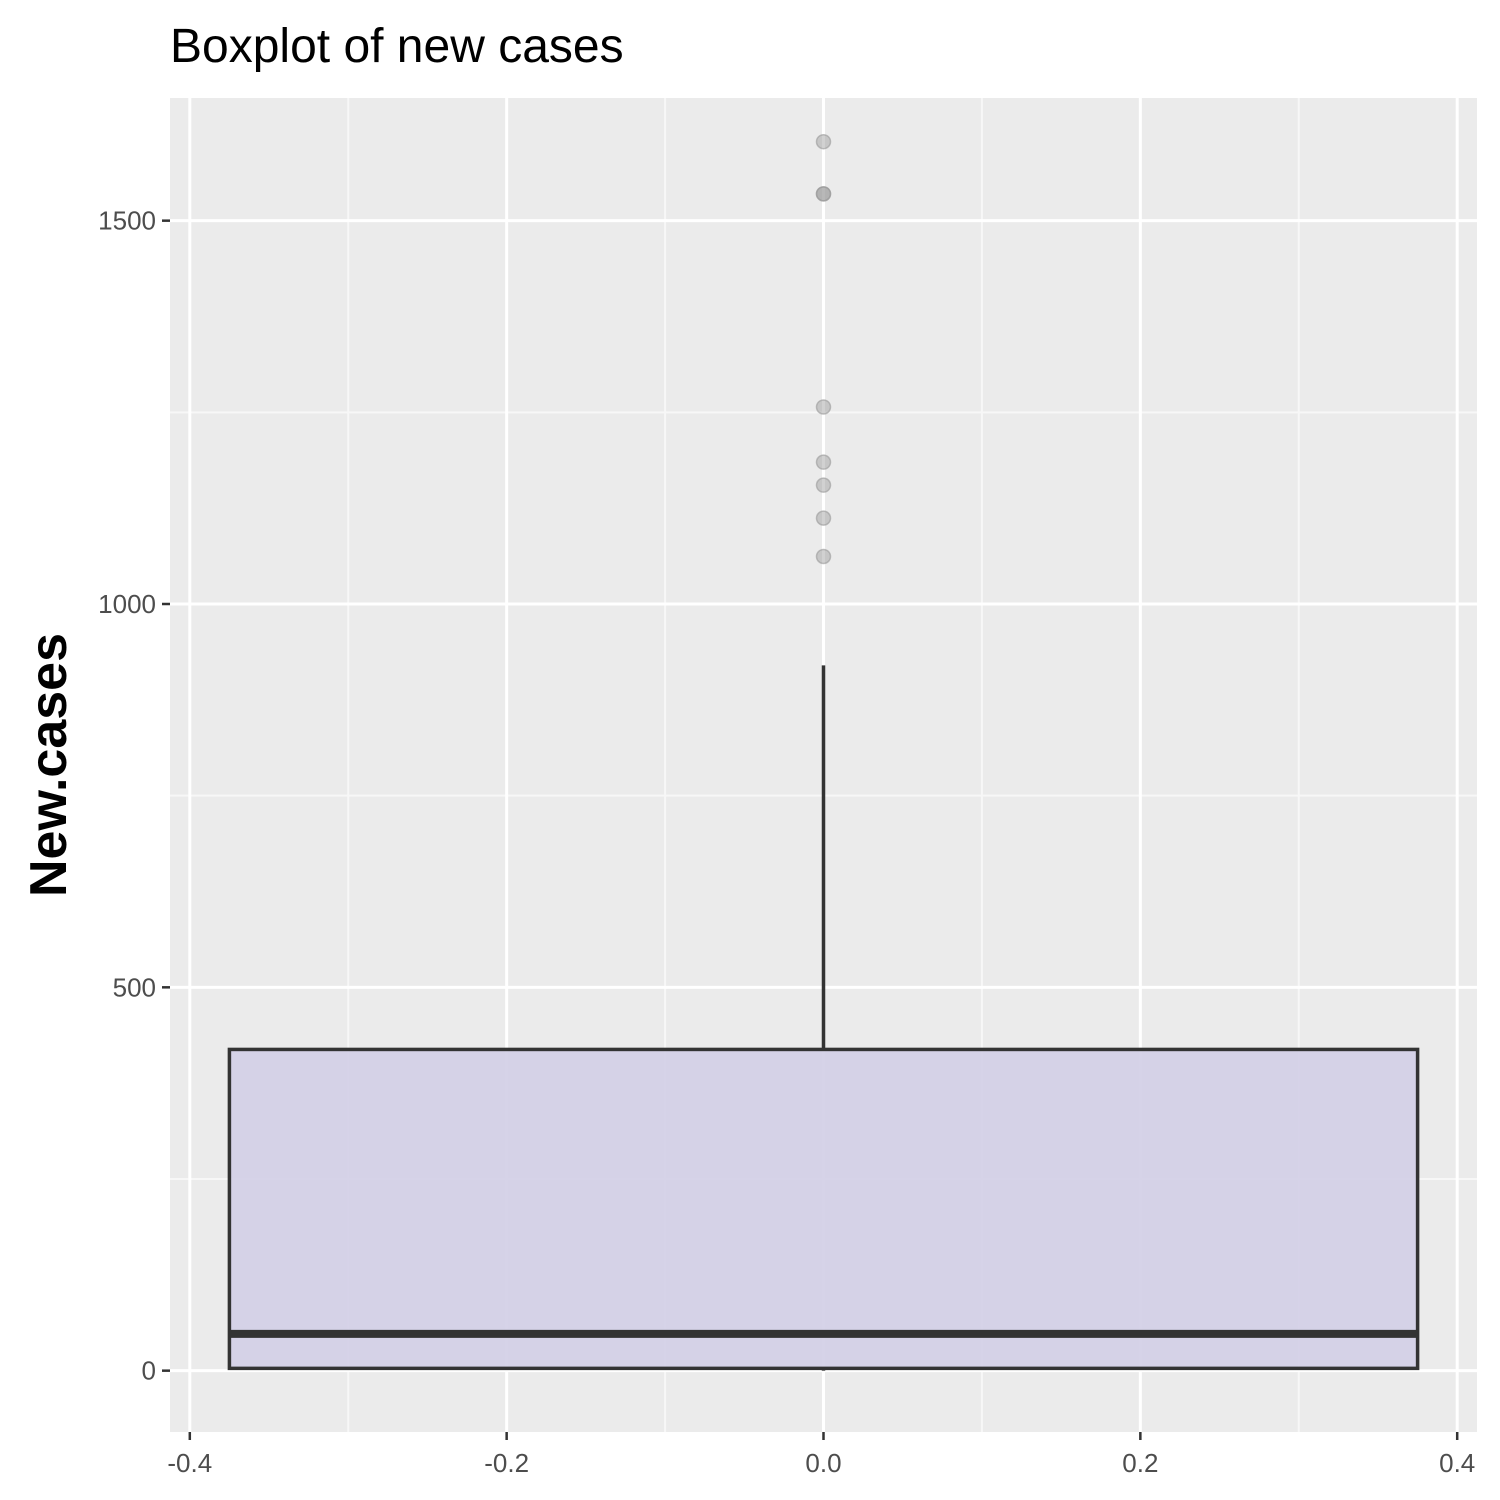  I want to click on x-tick-label: -0.4, so click(189, 1463).